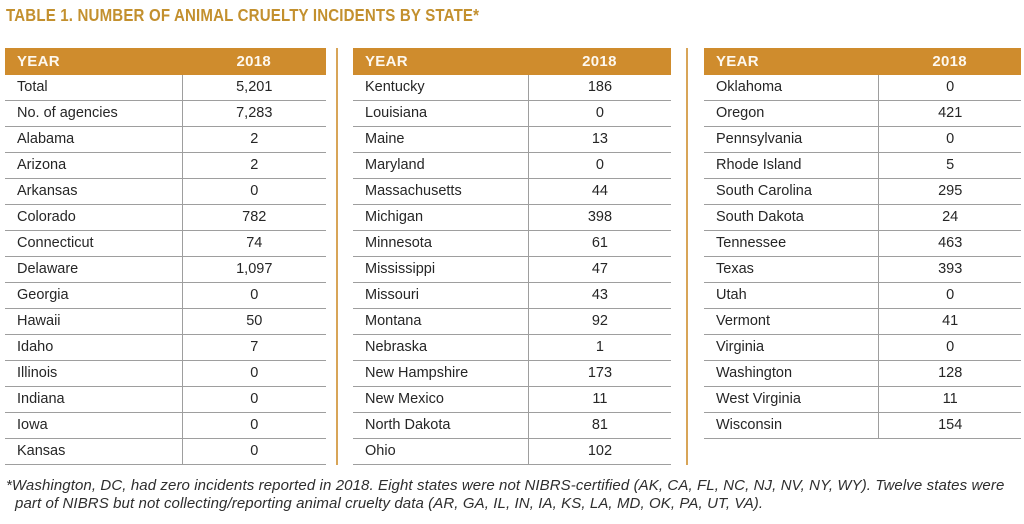 Image resolution: width=1024 pixels, height=524 pixels. I want to click on incident-count: 7,283, so click(253, 113).